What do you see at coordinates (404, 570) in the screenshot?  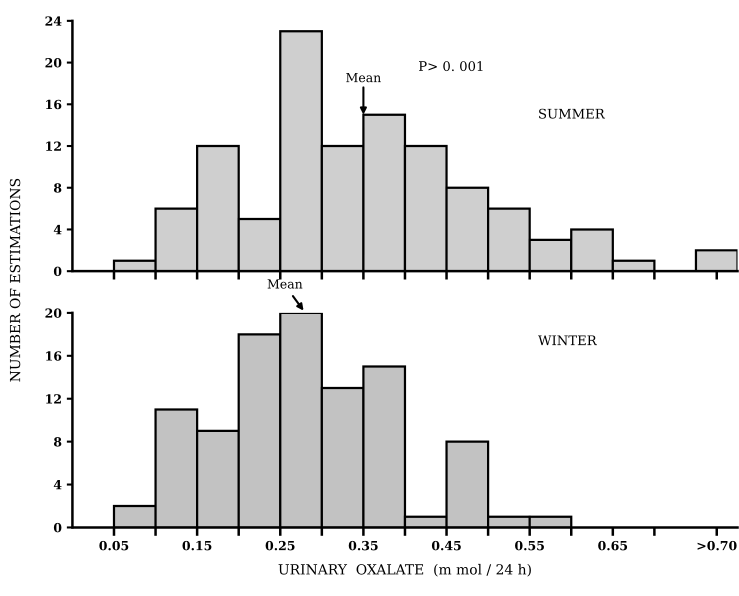 I see `x-axis-title: URINARY OXALATE (m mol / 24 h)` at bounding box center [404, 570].